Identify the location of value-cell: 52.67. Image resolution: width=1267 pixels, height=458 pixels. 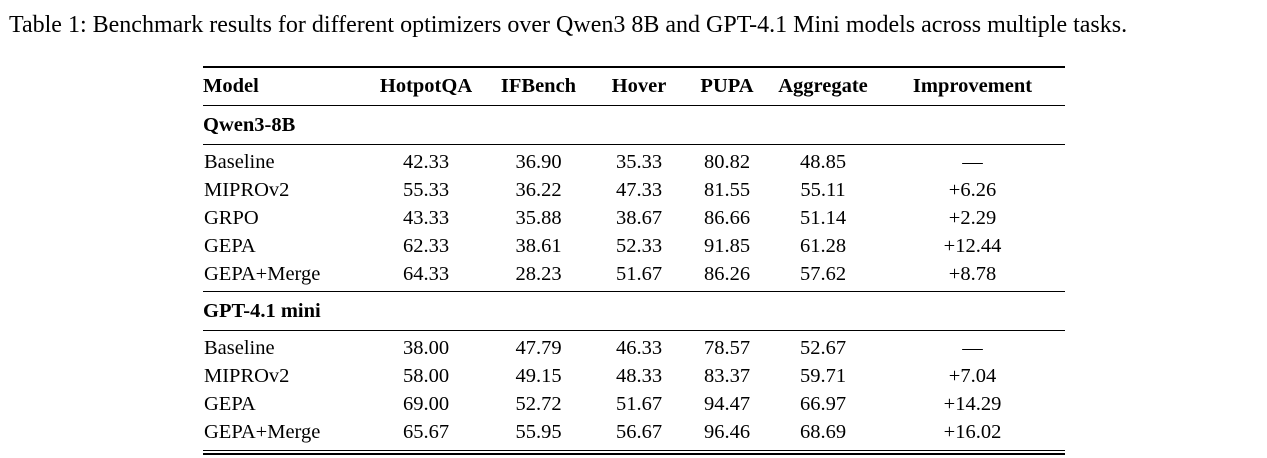
(823, 348).